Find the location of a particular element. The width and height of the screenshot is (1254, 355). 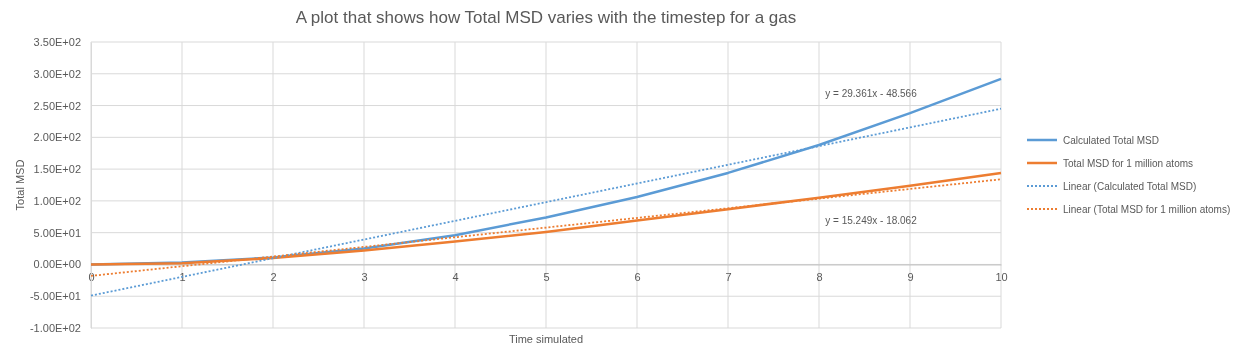

y-tick-label: 3.00E+02 is located at coordinates (57, 73).